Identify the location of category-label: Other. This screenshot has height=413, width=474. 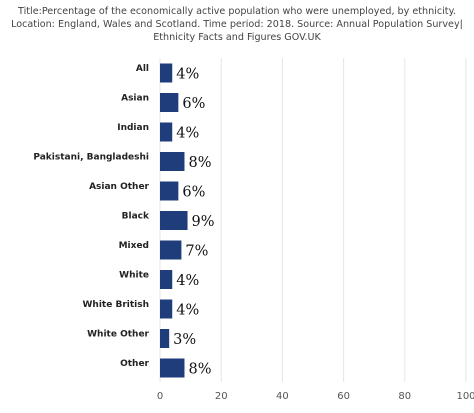
(134, 364).